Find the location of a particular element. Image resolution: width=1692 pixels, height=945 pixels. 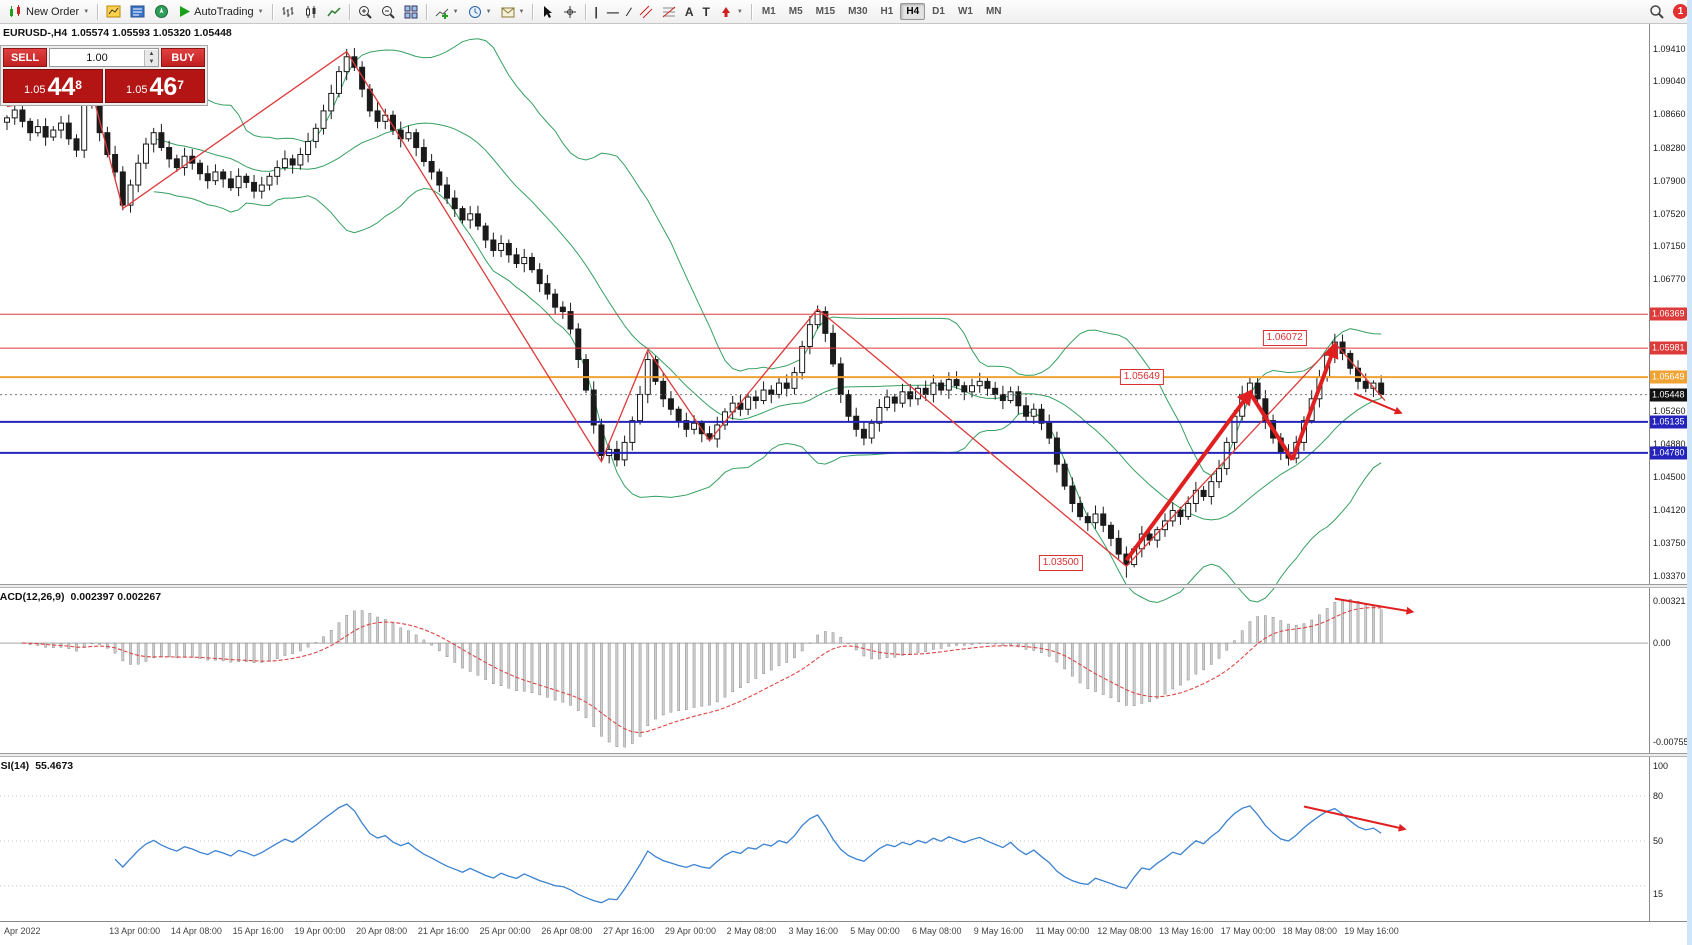

trendline-icon: ∕ is located at coordinates (628, 11).